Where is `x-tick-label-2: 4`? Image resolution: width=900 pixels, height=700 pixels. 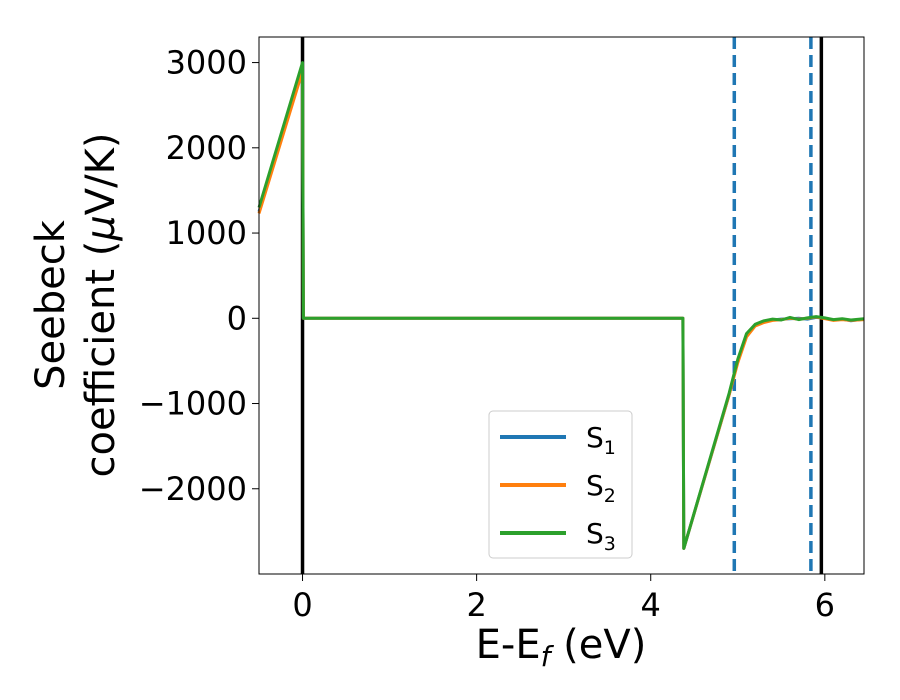
x-tick-label-2: 4 is located at coordinates (651, 605).